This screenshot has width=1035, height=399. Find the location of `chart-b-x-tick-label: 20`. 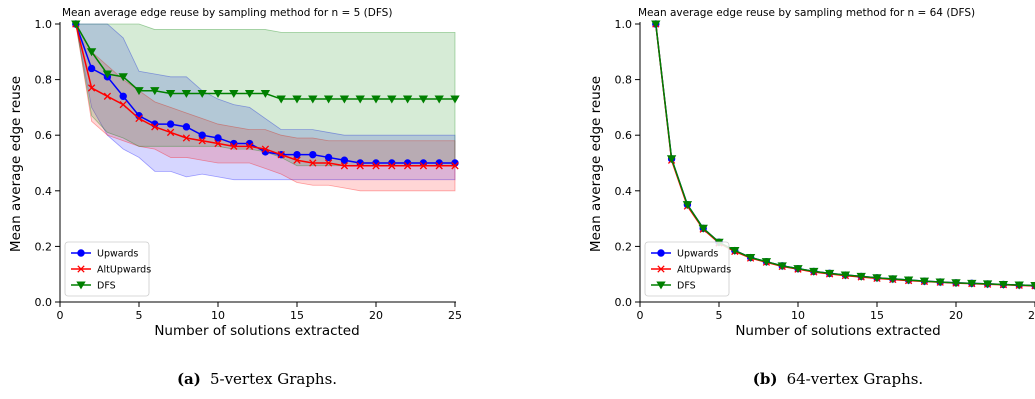

chart-b-x-tick-label: 20 is located at coordinates (956, 315).